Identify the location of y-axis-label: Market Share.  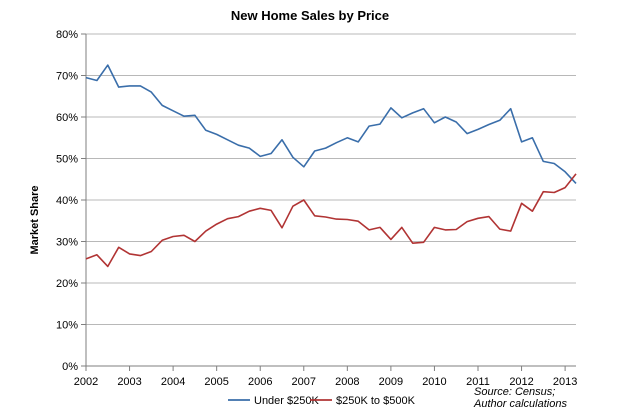
(35, 219).